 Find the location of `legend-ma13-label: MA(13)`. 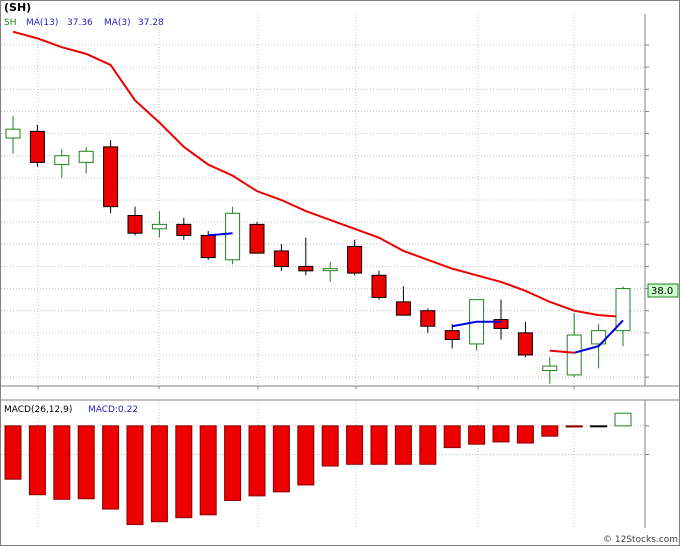

legend-ma13-label: MA(13) is located at coordinates (42, 23).